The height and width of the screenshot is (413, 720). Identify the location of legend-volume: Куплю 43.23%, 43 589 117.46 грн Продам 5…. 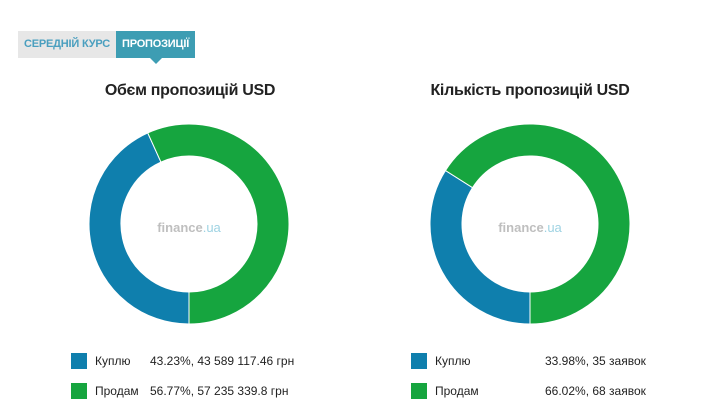
(182, 382).